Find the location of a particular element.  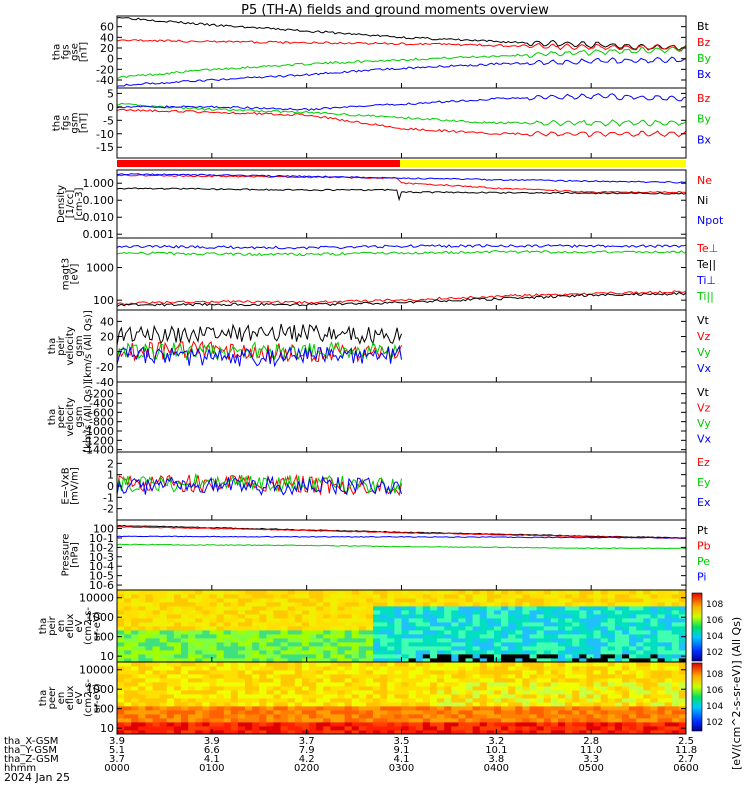

x-row-value: 0400 is located at coordinates (496, 768).